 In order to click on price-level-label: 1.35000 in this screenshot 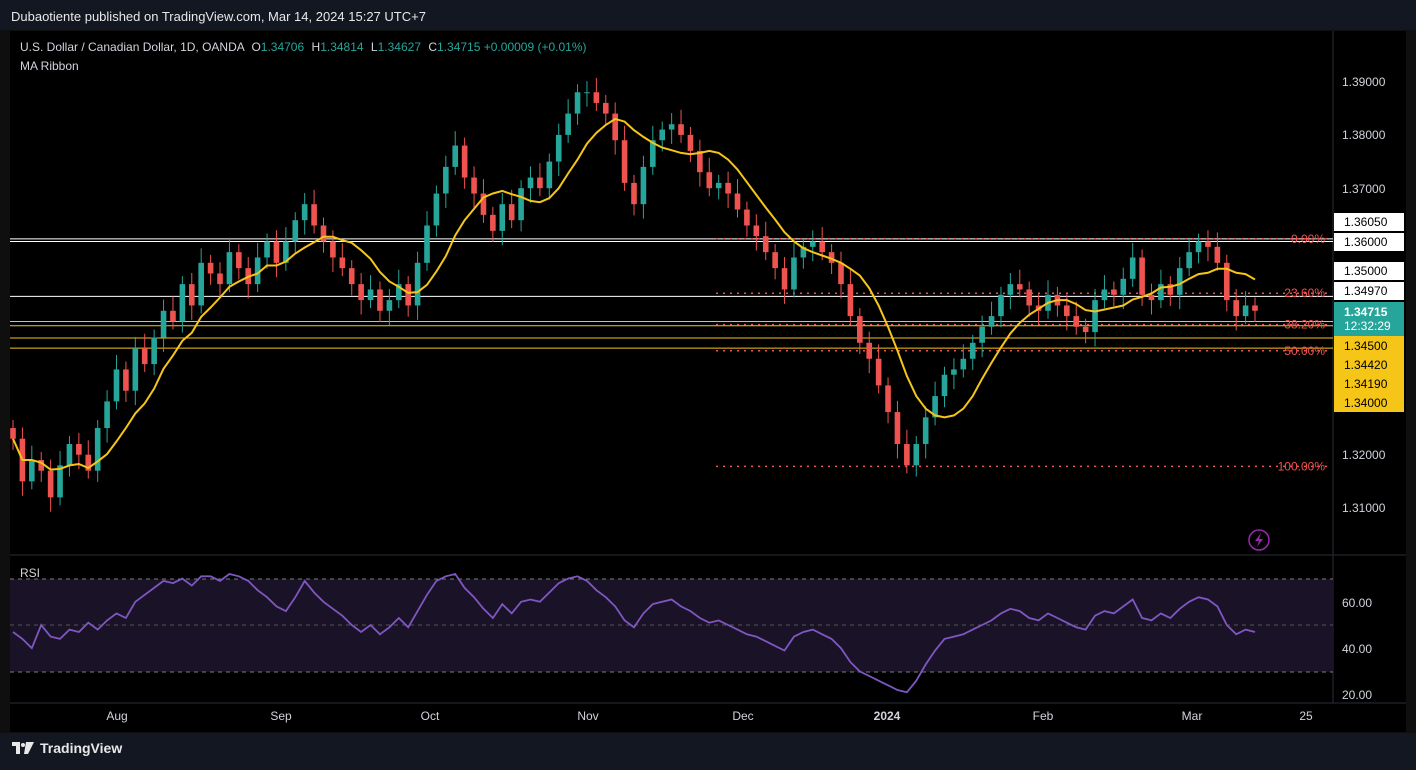, I will do `click(1366, 271)`.